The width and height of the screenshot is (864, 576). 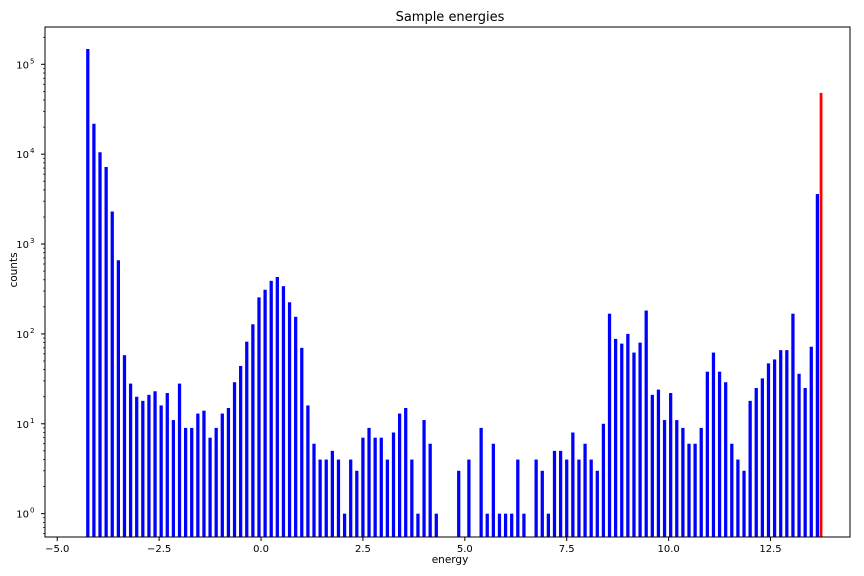 What do you see at coordinates (450, 560) in the screenshot?
I see `x-axis-label: energy` at bounding box center [450, 560].